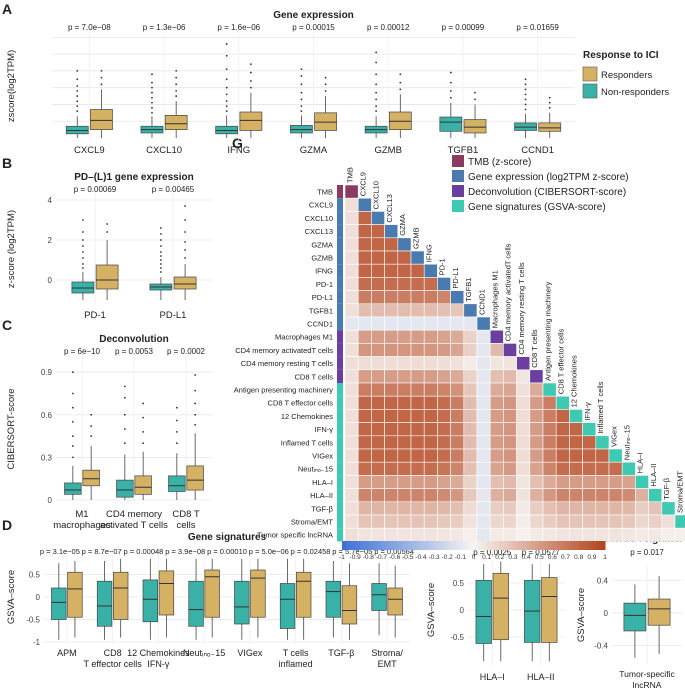 The height and width of the screenshot is (694, 685). What do you see at coordinates (434, 557) in the screenshot?
I see `colorbar-tick-label: -0.3` at bounding box center [434, 557].